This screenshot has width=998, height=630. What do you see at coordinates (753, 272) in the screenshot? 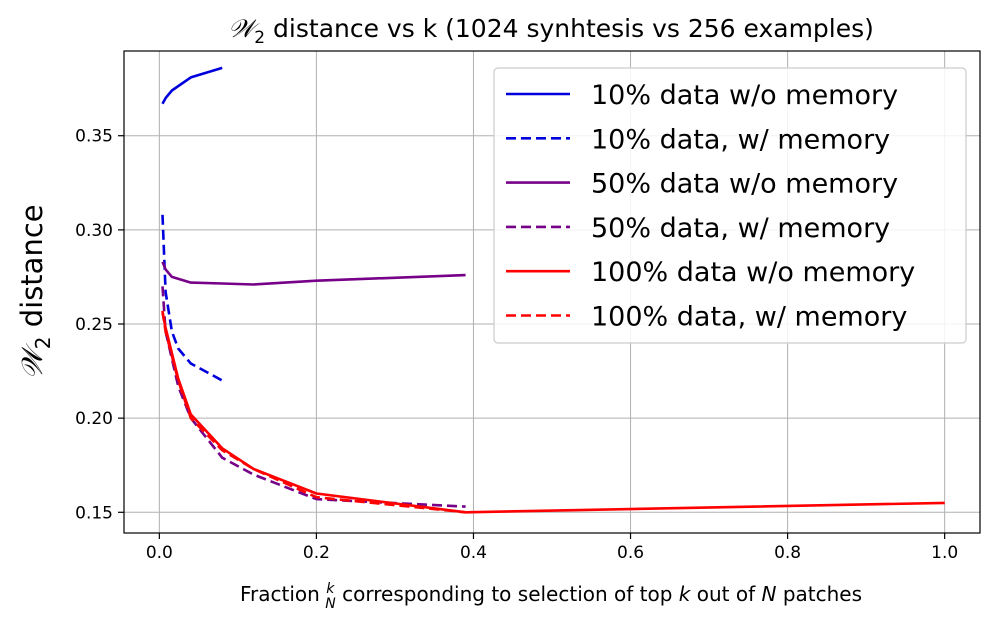
I see `legend-label-5: 100% data w/o memory` at bounding box center [753, 272].